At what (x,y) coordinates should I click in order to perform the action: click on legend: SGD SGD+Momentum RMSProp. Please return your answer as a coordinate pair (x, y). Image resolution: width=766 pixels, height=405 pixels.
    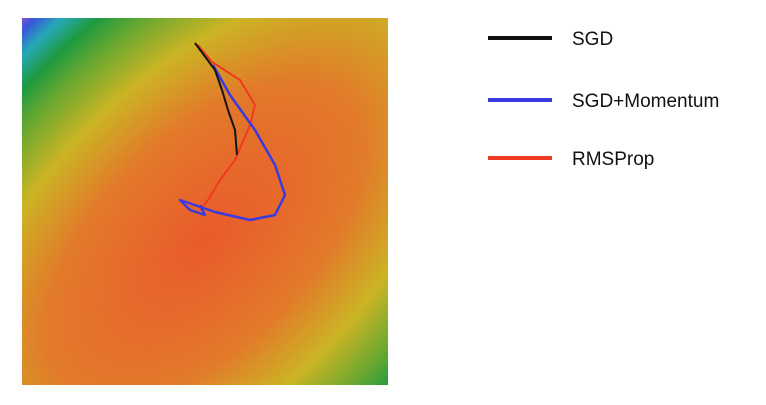
    Looking at the image, I should click on (603, 99).